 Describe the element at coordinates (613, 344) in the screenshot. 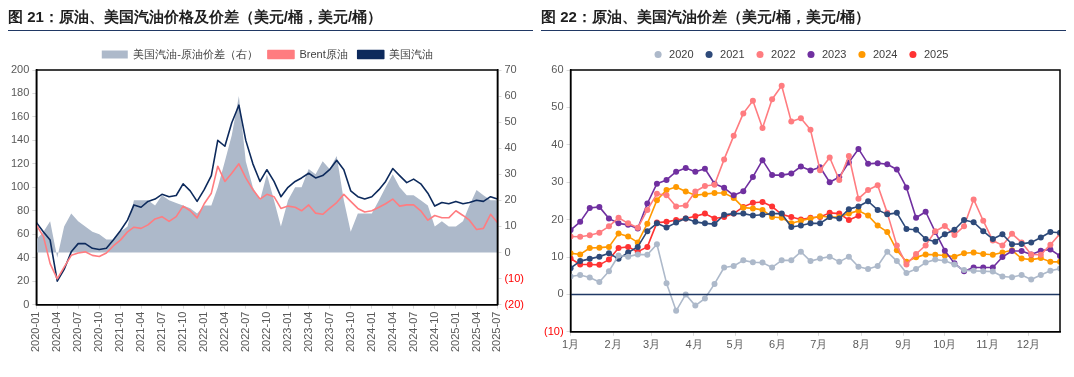

I see `x-tick-label: 2月` at that location.